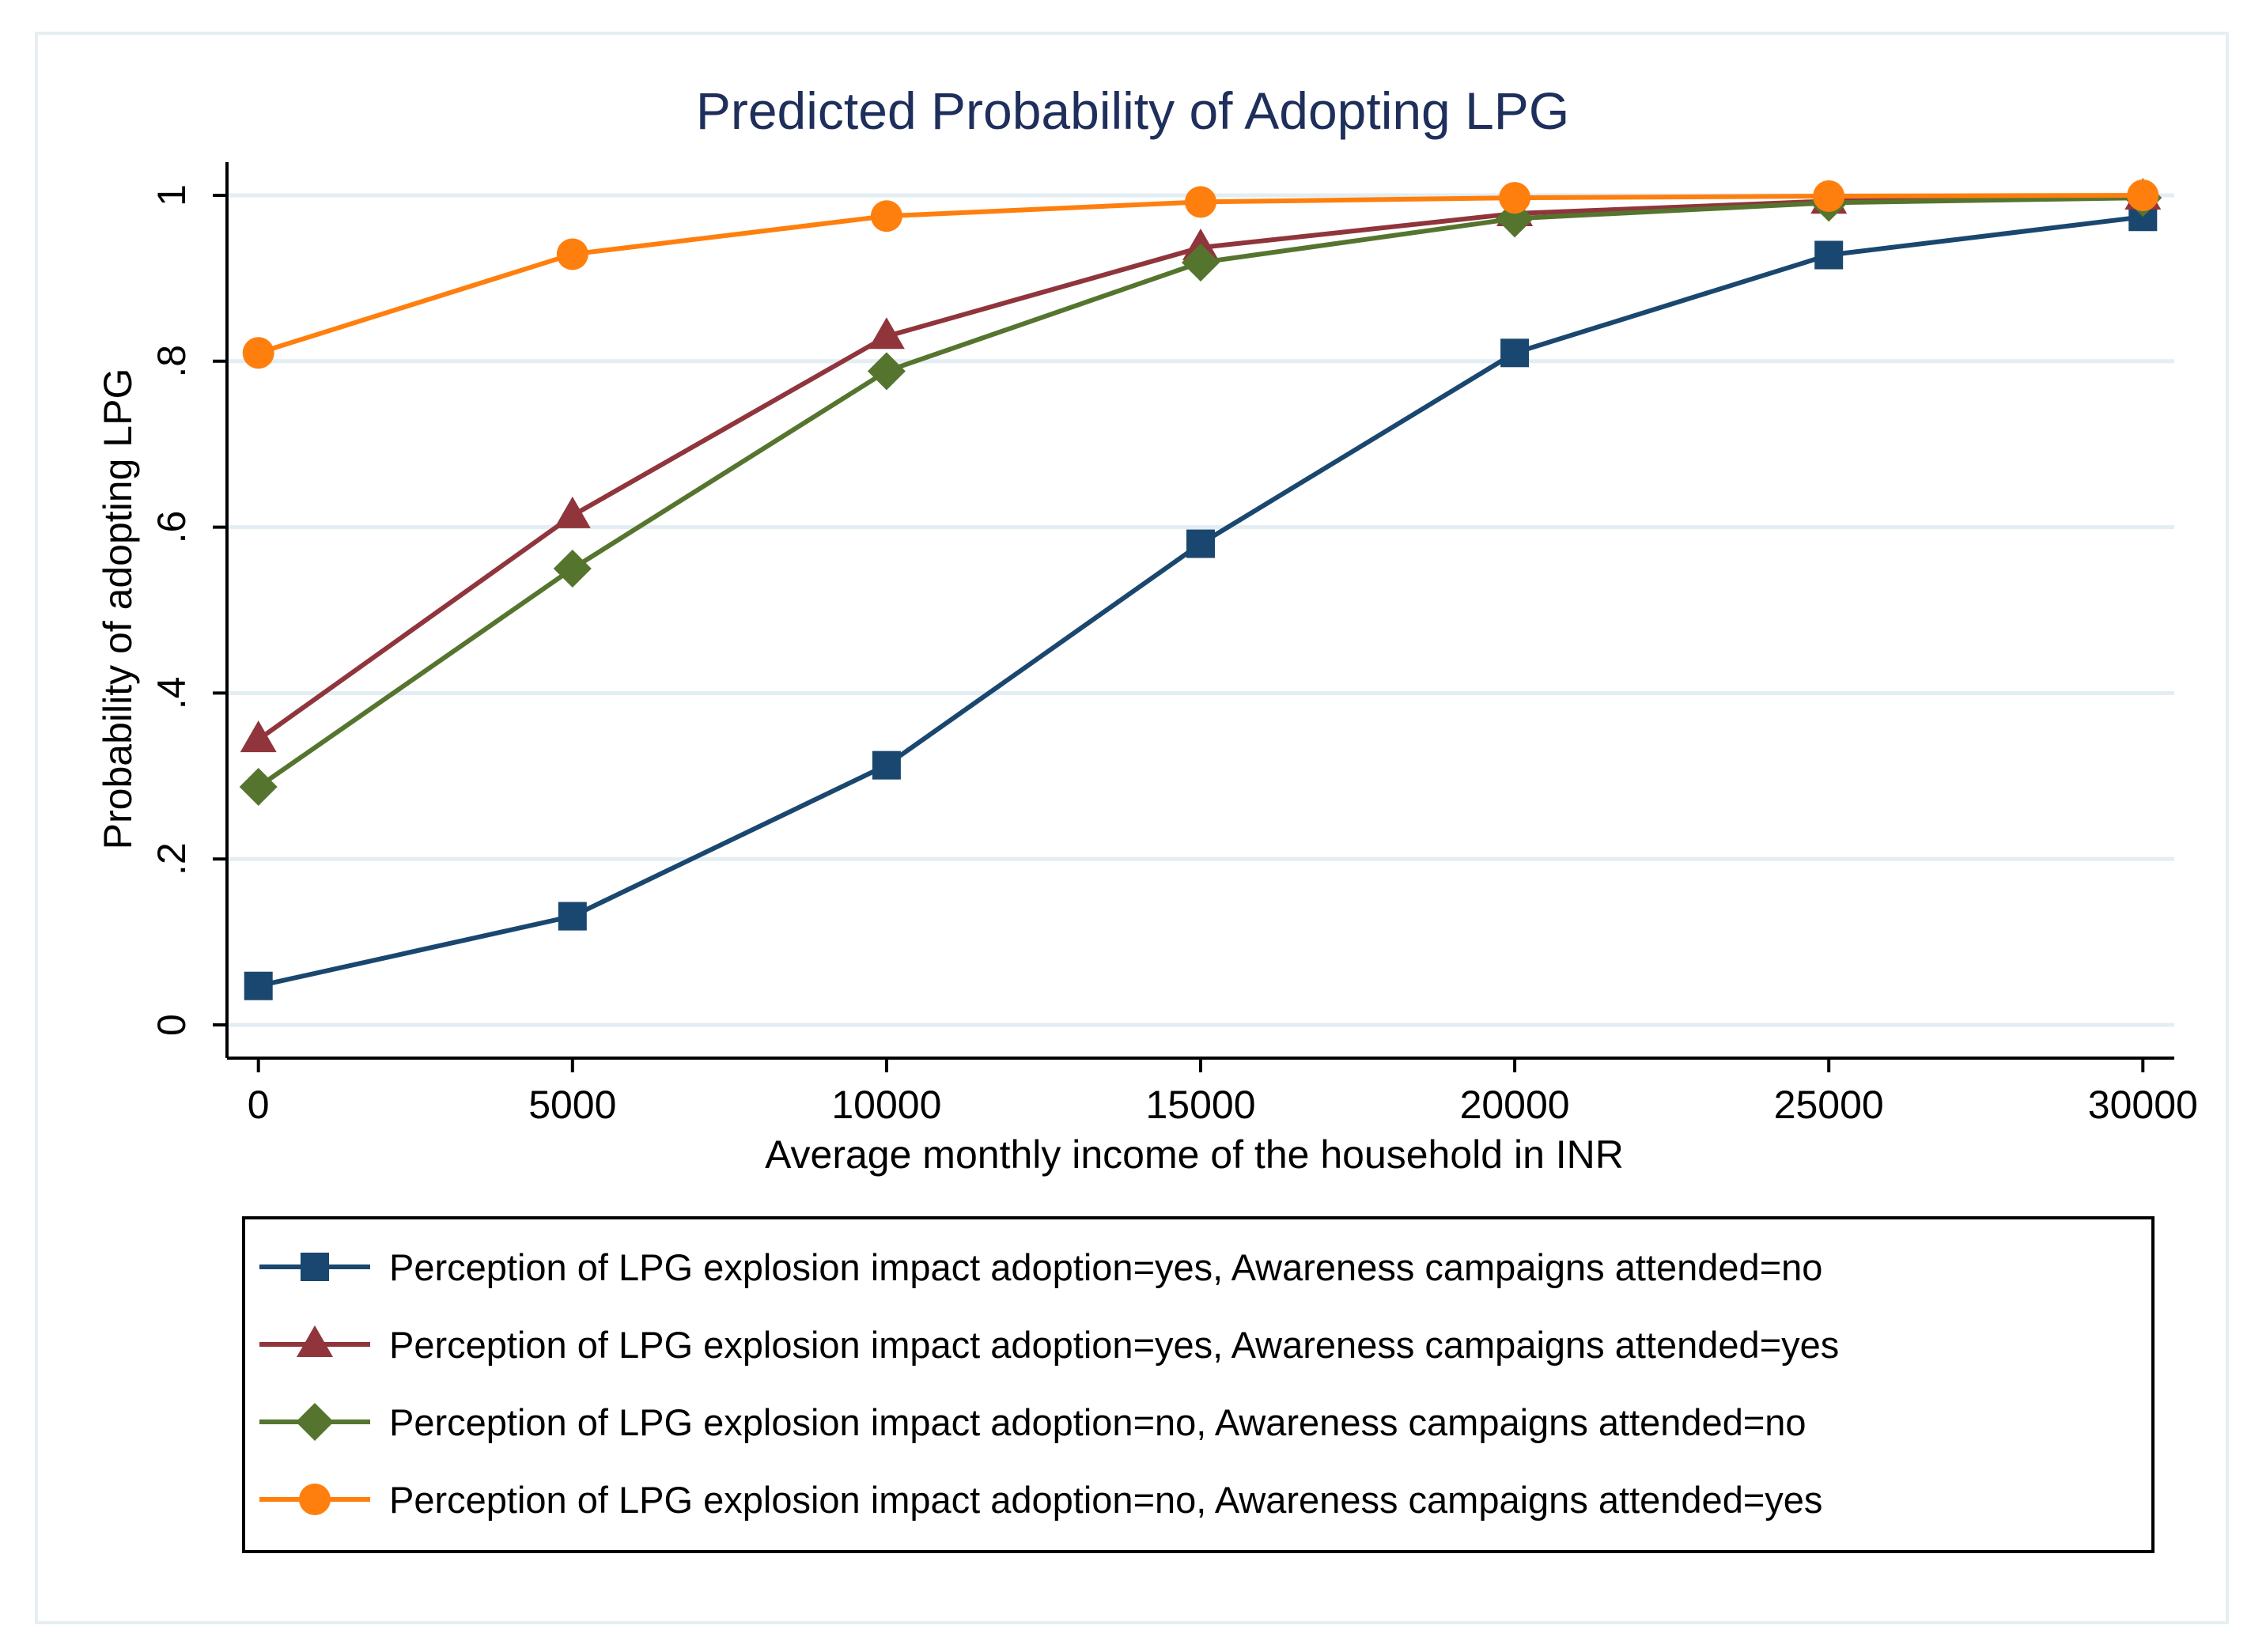  What do you see at coordinates (2143, 1105) in the screenshot?
I see `x-tick-label-6: 30000` at bounding box center [2143, 1105].